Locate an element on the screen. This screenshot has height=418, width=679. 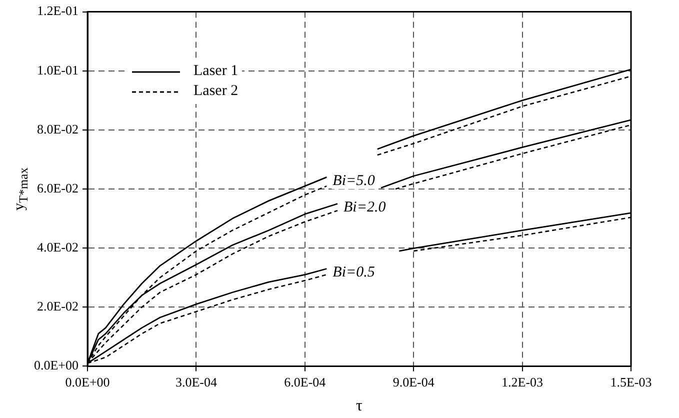
y-tick-label: 1.2E-01 is located at coordinates (57, 10).